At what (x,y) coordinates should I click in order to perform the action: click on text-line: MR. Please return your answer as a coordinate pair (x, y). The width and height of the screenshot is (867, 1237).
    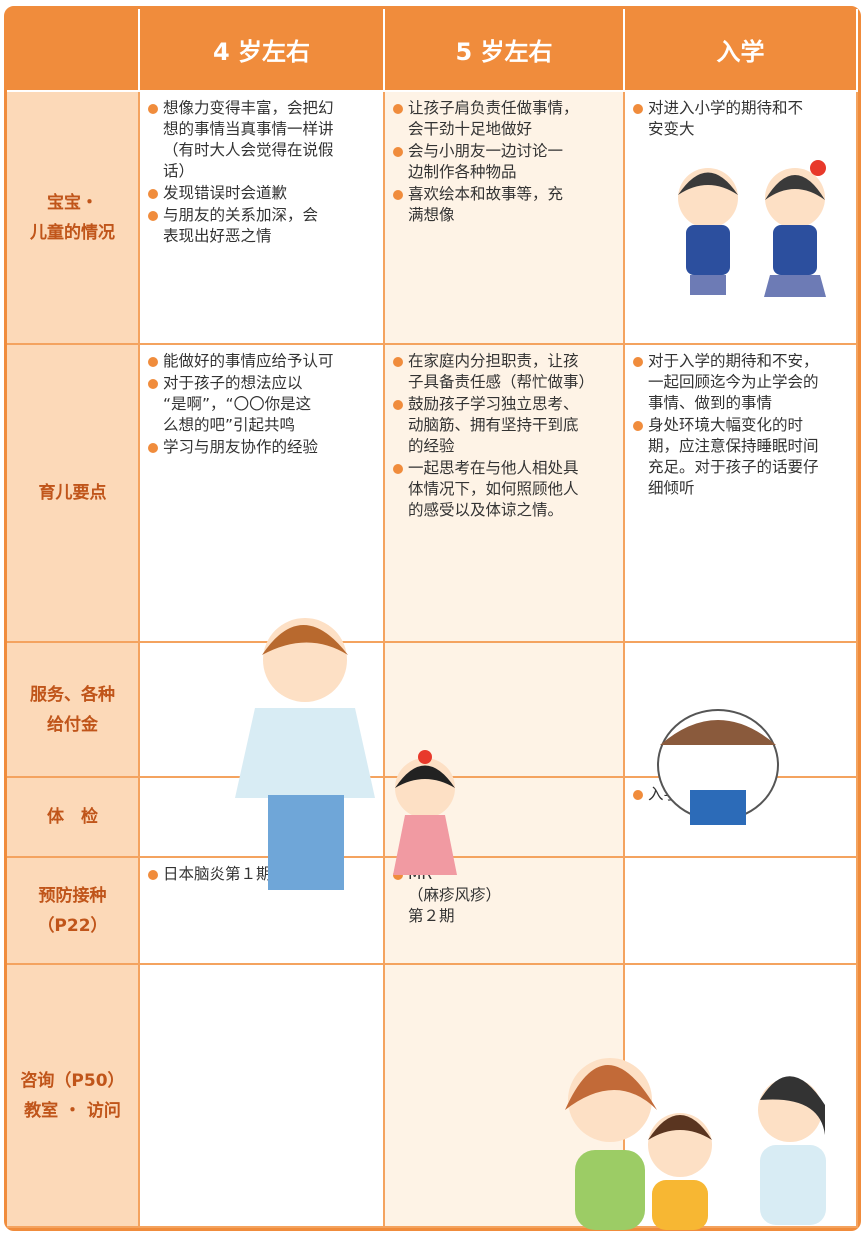
    Looking at the image, I should click on (420, 874).